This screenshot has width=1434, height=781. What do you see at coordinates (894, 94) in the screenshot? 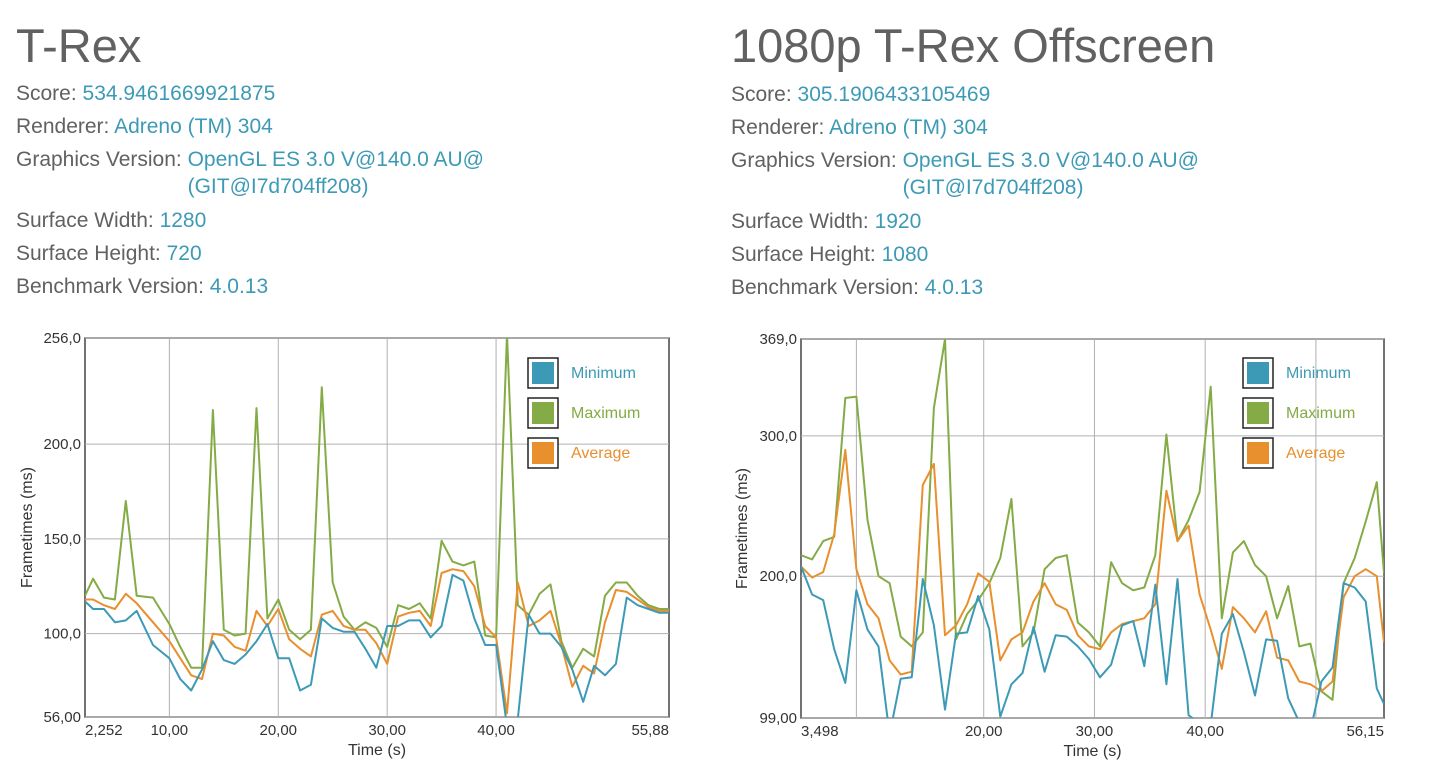
I see `score-value: 305.1906433105469` at bounding box center [894, 94].